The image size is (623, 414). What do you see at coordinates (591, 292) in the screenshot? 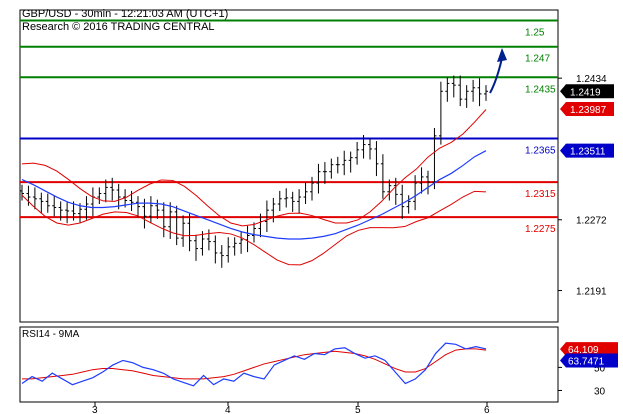
I see `y-tick-label: 1.2191` at bounding box center [591, 292].